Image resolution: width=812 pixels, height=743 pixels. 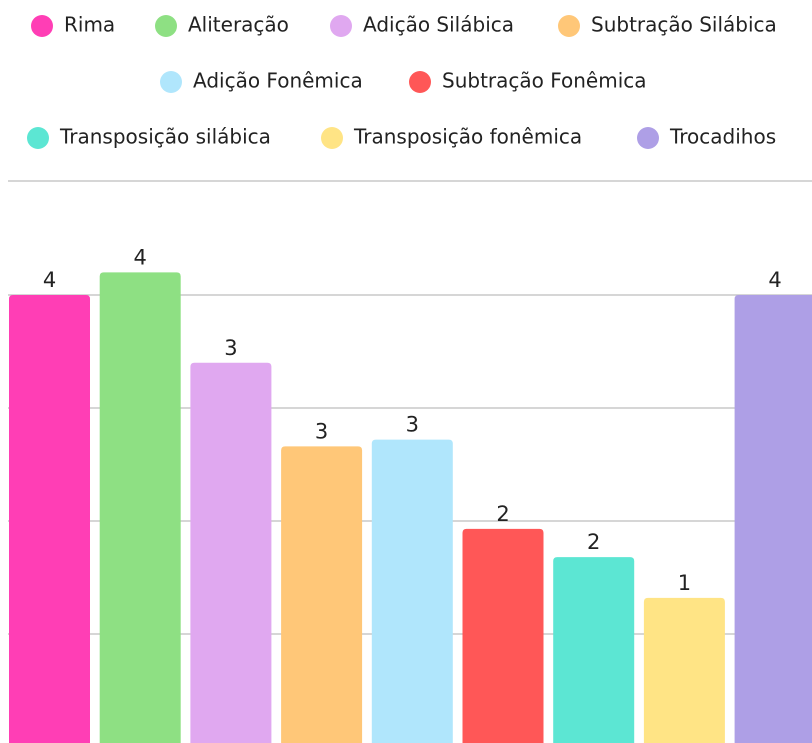 I want to click on value-label: 1, so click(x=684, y=583).